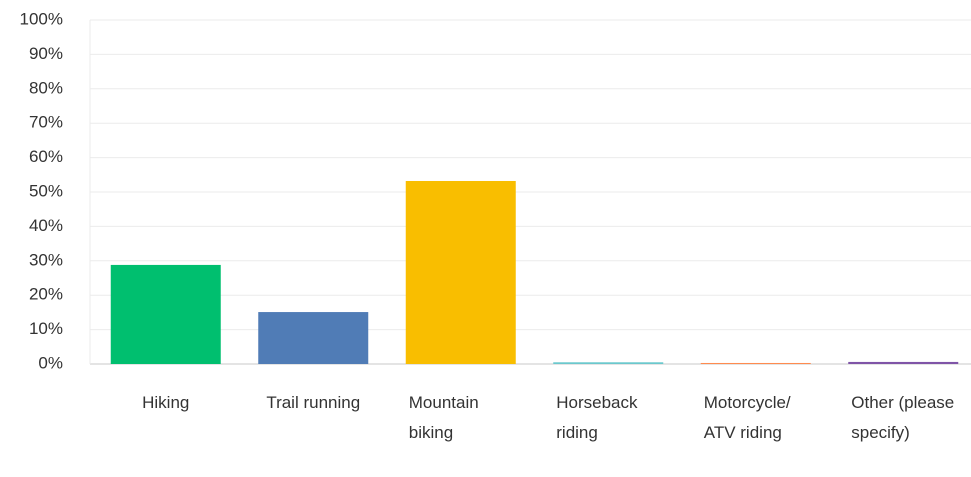 This screenshot has width=971, height=477. I want to click on x-tick-label-box: Other (please specify), so click(899, 418).